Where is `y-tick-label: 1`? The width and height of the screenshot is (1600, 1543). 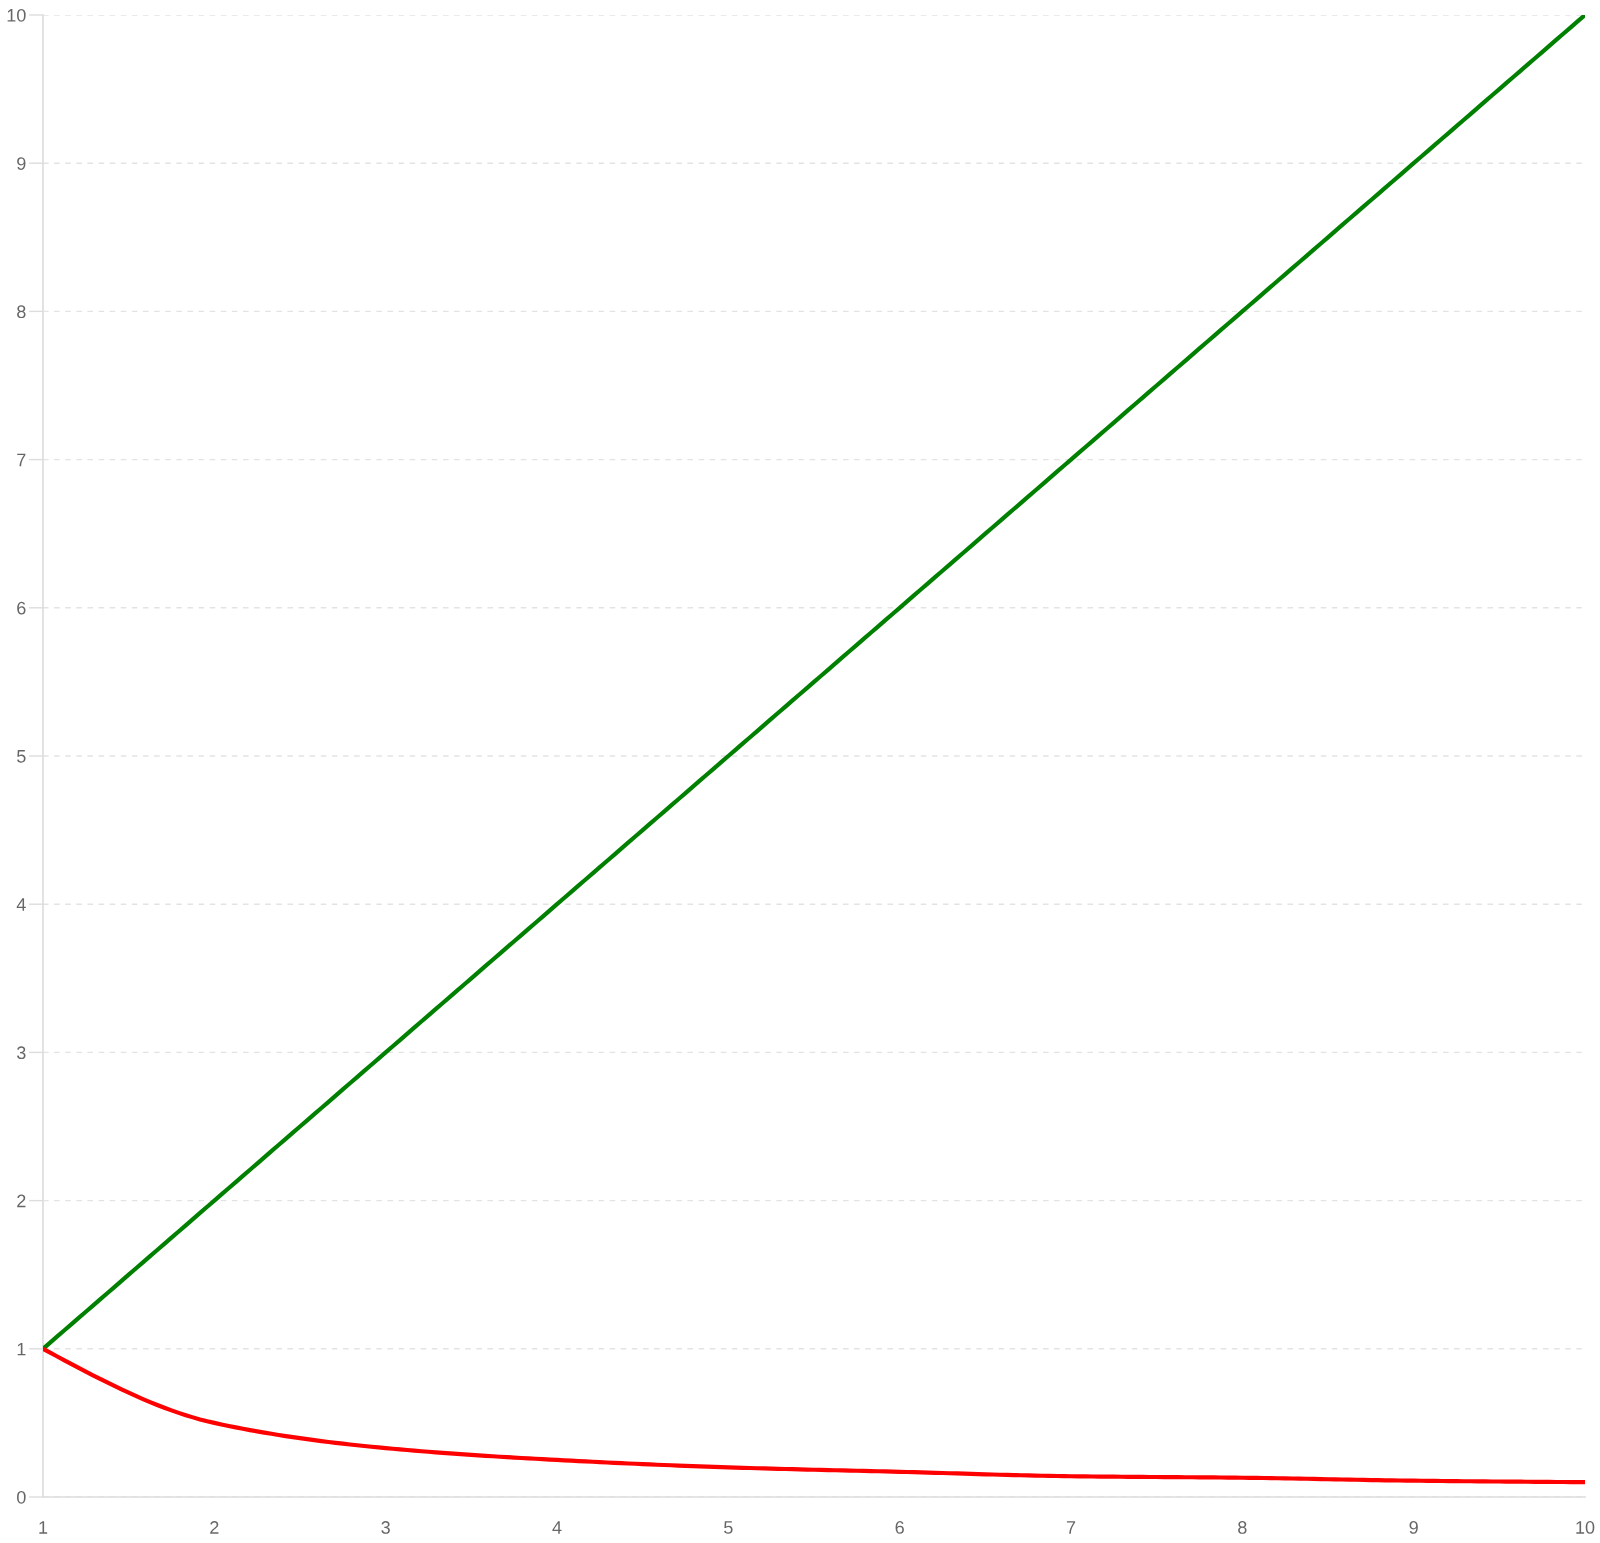
y-tick-label: 1 is located at coordinates (21, 1349).